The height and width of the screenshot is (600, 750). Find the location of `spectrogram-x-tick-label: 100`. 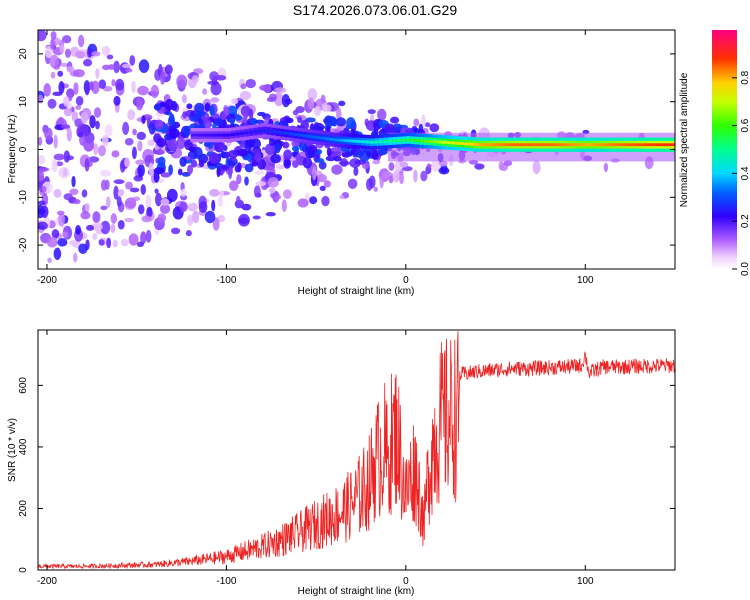

spectrogram-x-tick-label: 100 is located at coordinates (585, 280).